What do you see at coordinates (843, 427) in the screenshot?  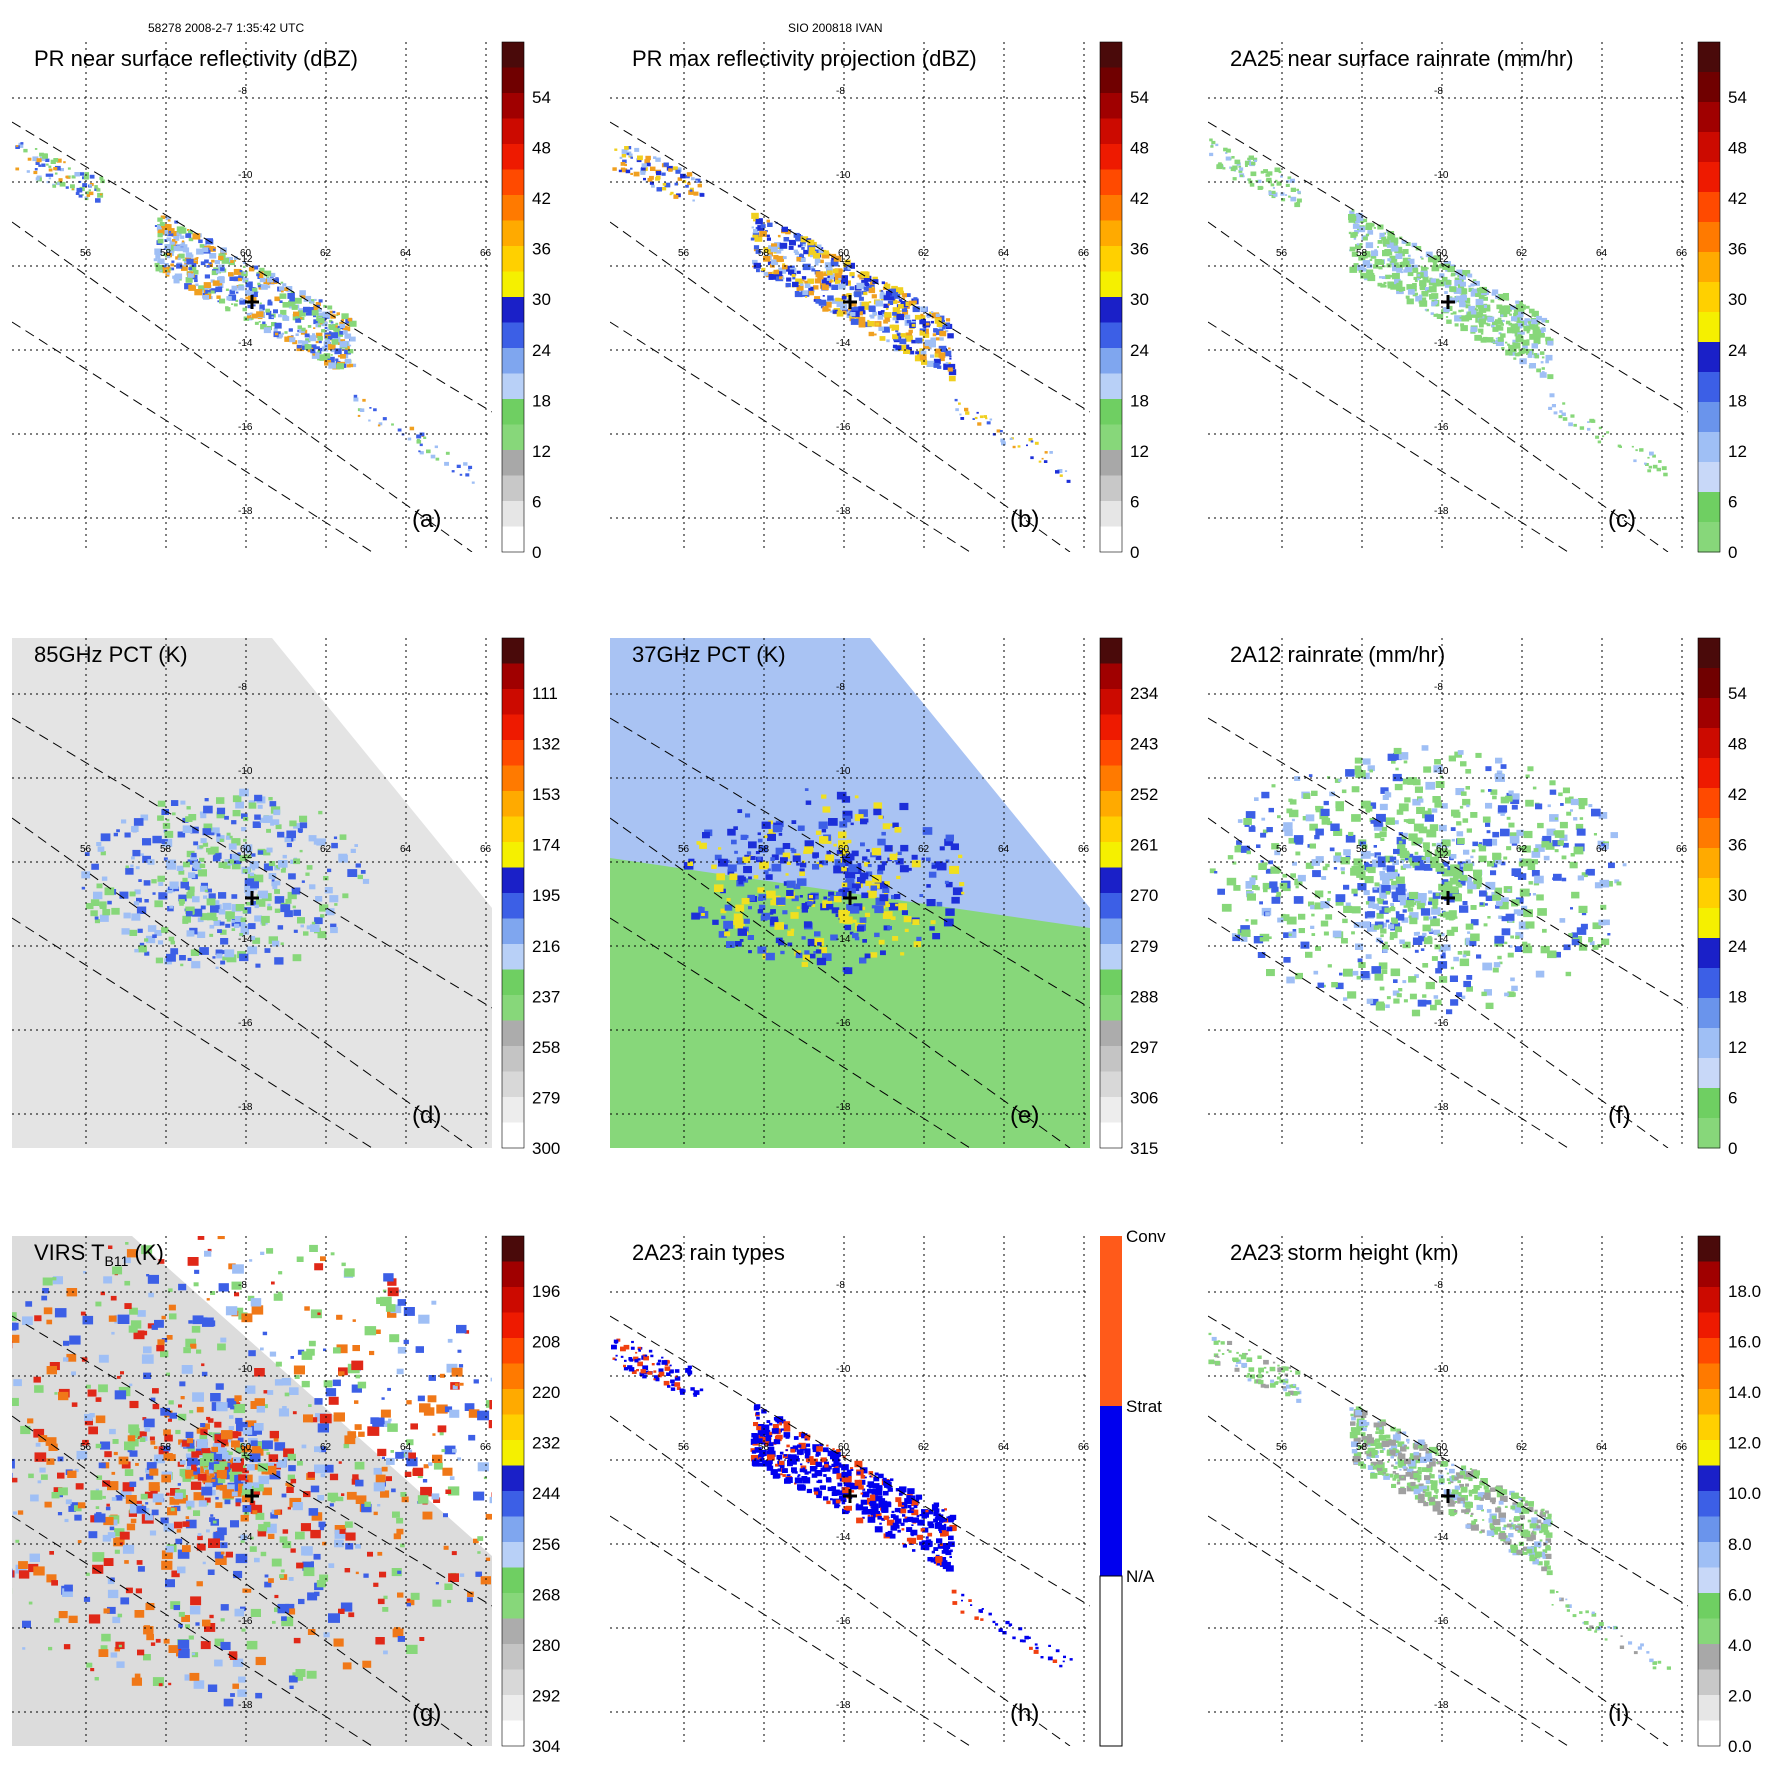 I see `latitude-label: -16` at bounding box center [843, 427].